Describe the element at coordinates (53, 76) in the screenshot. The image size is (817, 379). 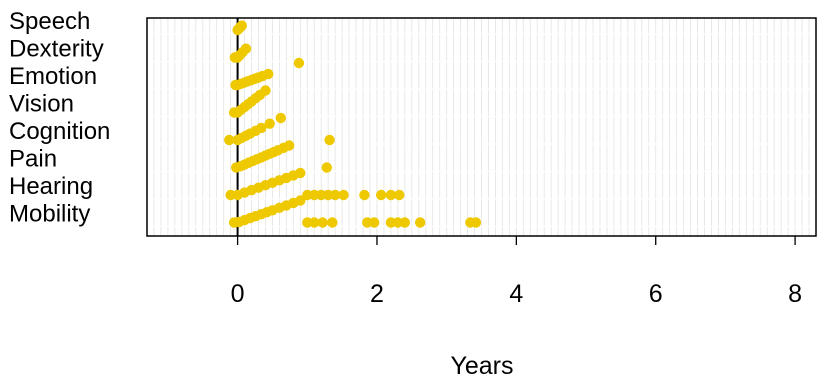
I see `y-category-label: Emotion` at that location.